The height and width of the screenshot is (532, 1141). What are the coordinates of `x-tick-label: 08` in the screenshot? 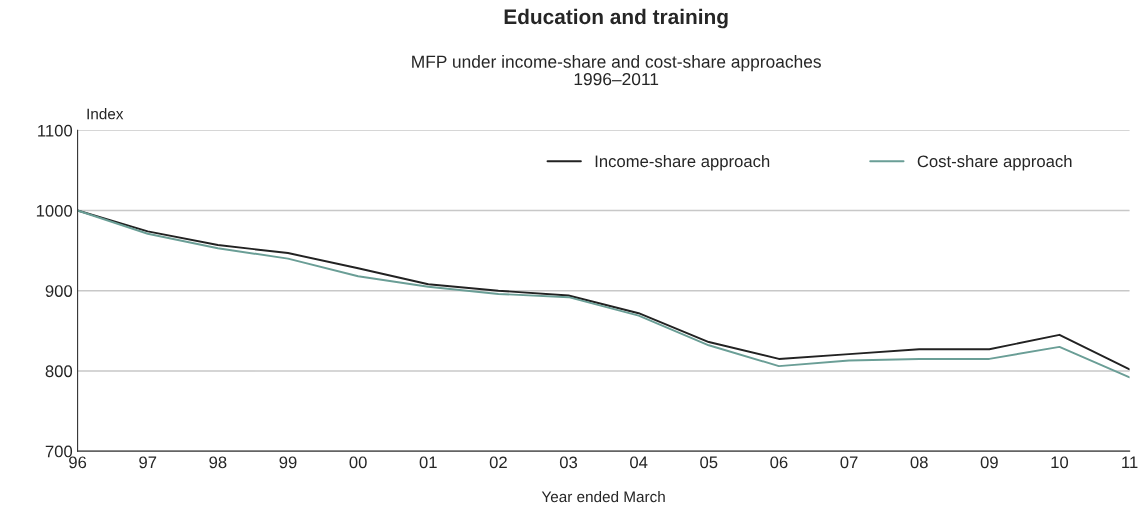 It's located at (919, 462).